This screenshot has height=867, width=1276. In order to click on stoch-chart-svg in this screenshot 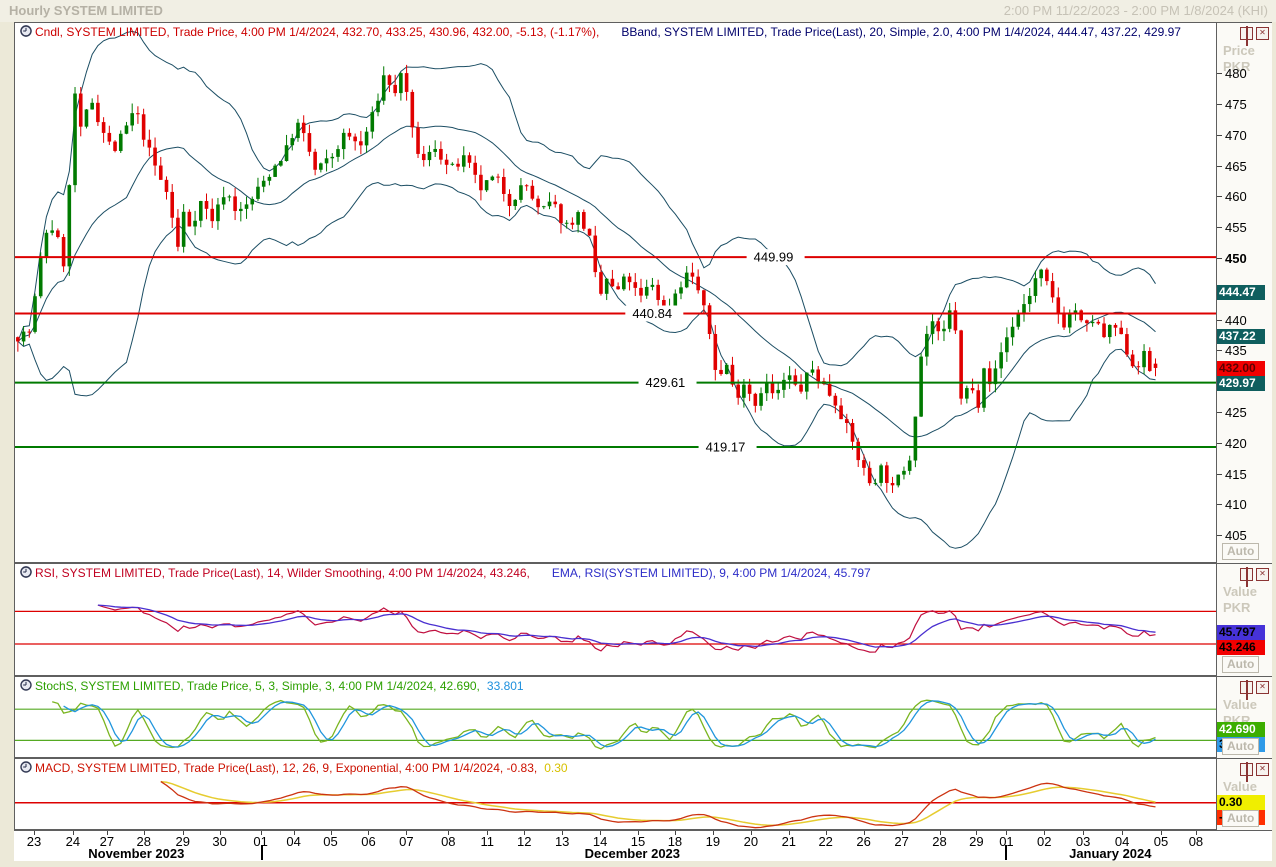, I will do `click(615, 717)`.